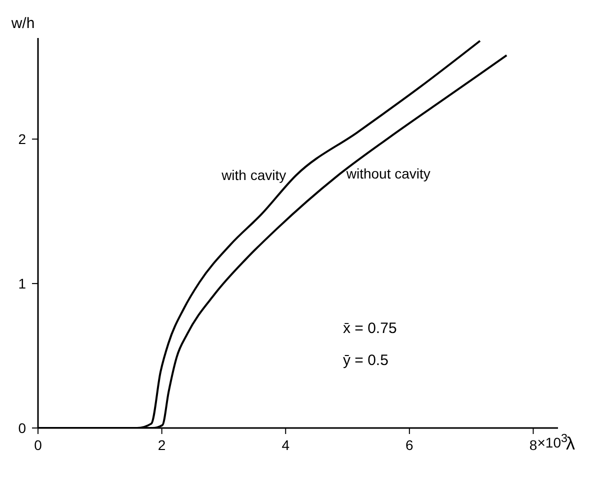 This screenshot has width=600, height=480. Describe the element at coordinates (410, 445) in the screenshot. I see `x-tick-label: 6` at that location.